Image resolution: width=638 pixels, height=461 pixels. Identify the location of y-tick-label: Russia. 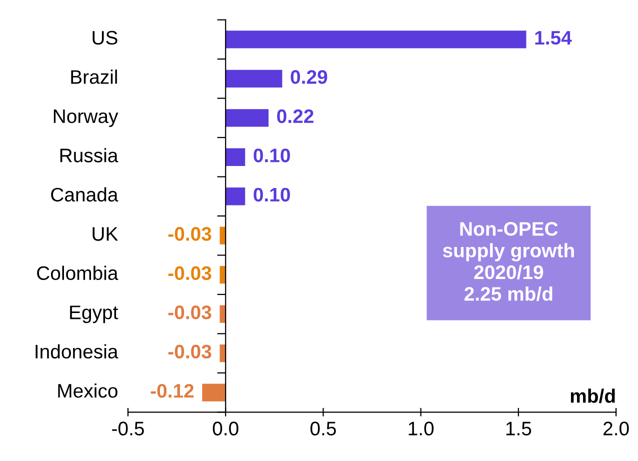
(89, 155).